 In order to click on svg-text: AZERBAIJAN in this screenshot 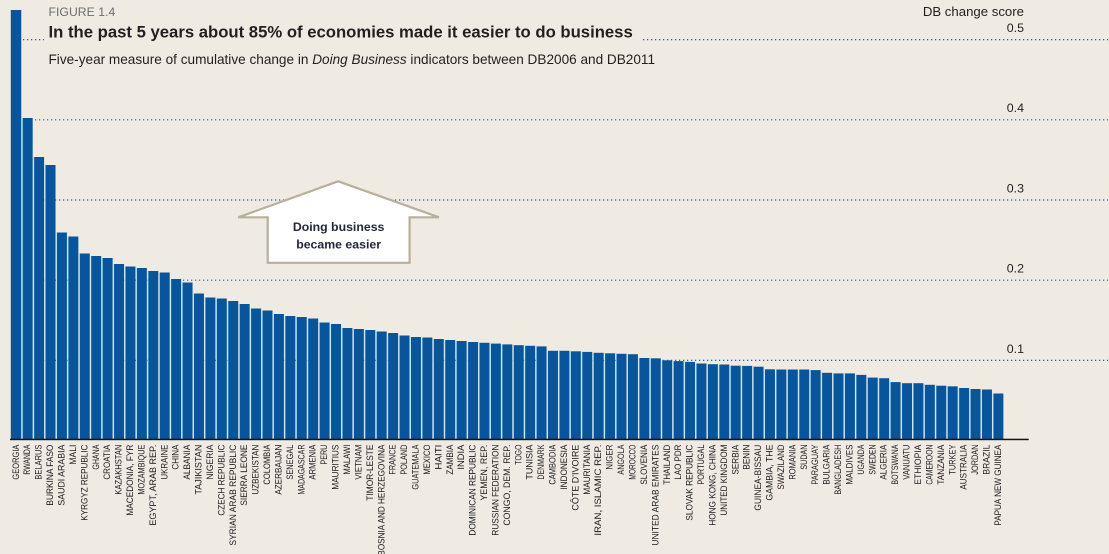, I will do `click(278, 470)`.